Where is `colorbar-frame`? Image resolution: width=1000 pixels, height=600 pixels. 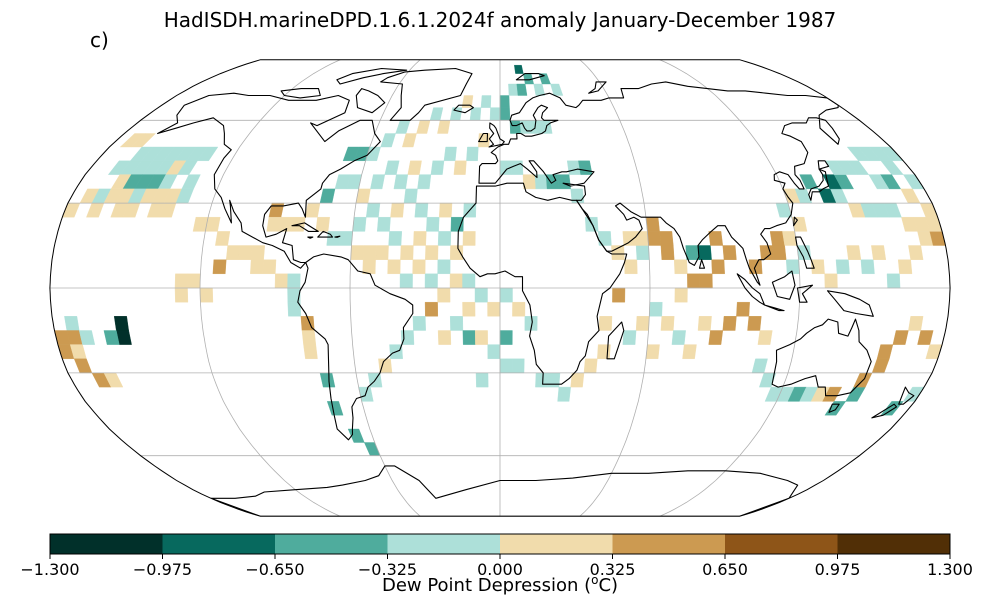
colorbar-frame is located at coordinates (500, 544).